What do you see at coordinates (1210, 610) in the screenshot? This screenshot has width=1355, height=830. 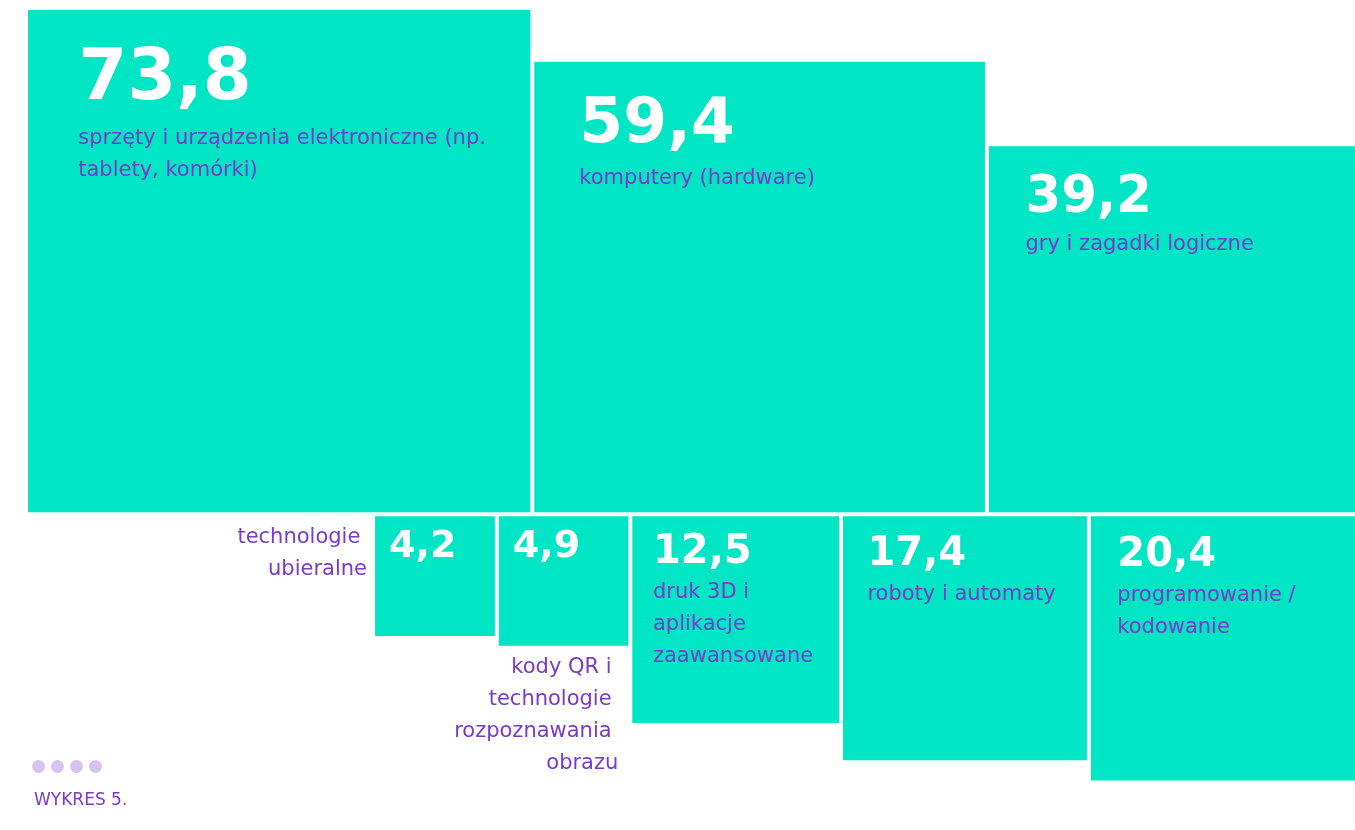 I see `category-label: programowanie / kodowanie` at bounding box center [1210, 610].